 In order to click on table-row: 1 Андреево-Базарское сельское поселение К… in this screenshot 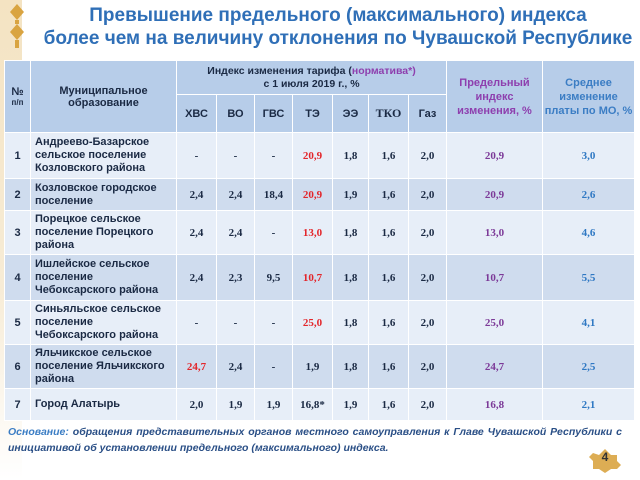, I will do `click(319, 155)`.